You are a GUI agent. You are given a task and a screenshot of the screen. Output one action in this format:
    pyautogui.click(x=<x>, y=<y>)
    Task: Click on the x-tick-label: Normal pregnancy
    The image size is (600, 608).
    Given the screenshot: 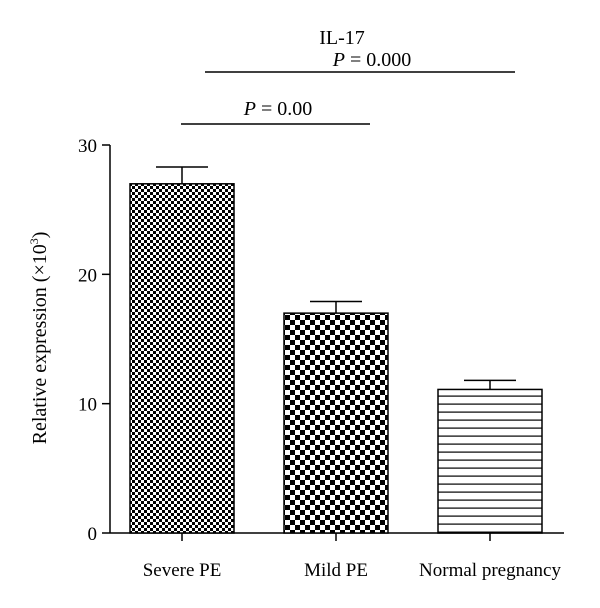 What is the action you would take?
    pyautogui.click(x=490, y=570)
    